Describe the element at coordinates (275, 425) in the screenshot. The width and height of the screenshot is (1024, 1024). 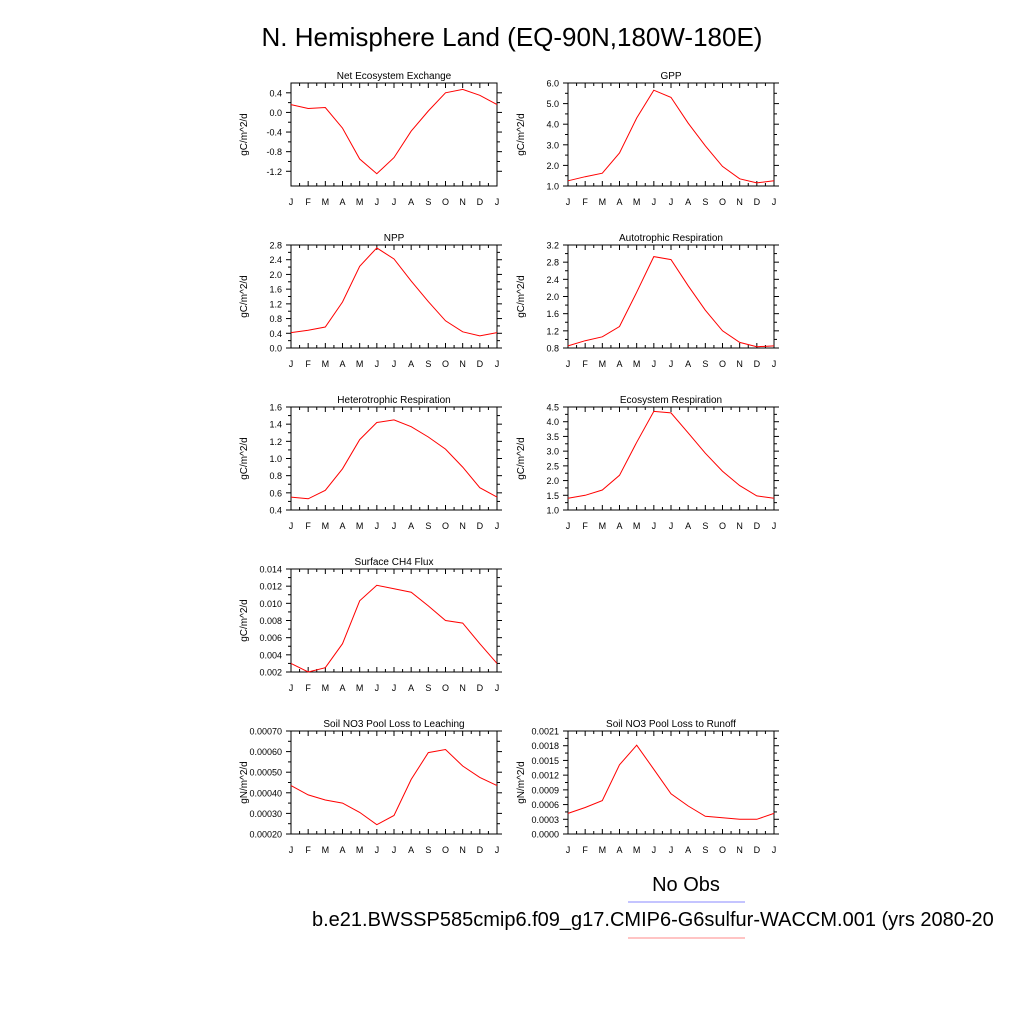
I see `y-tick-label: 1.4` at that location.